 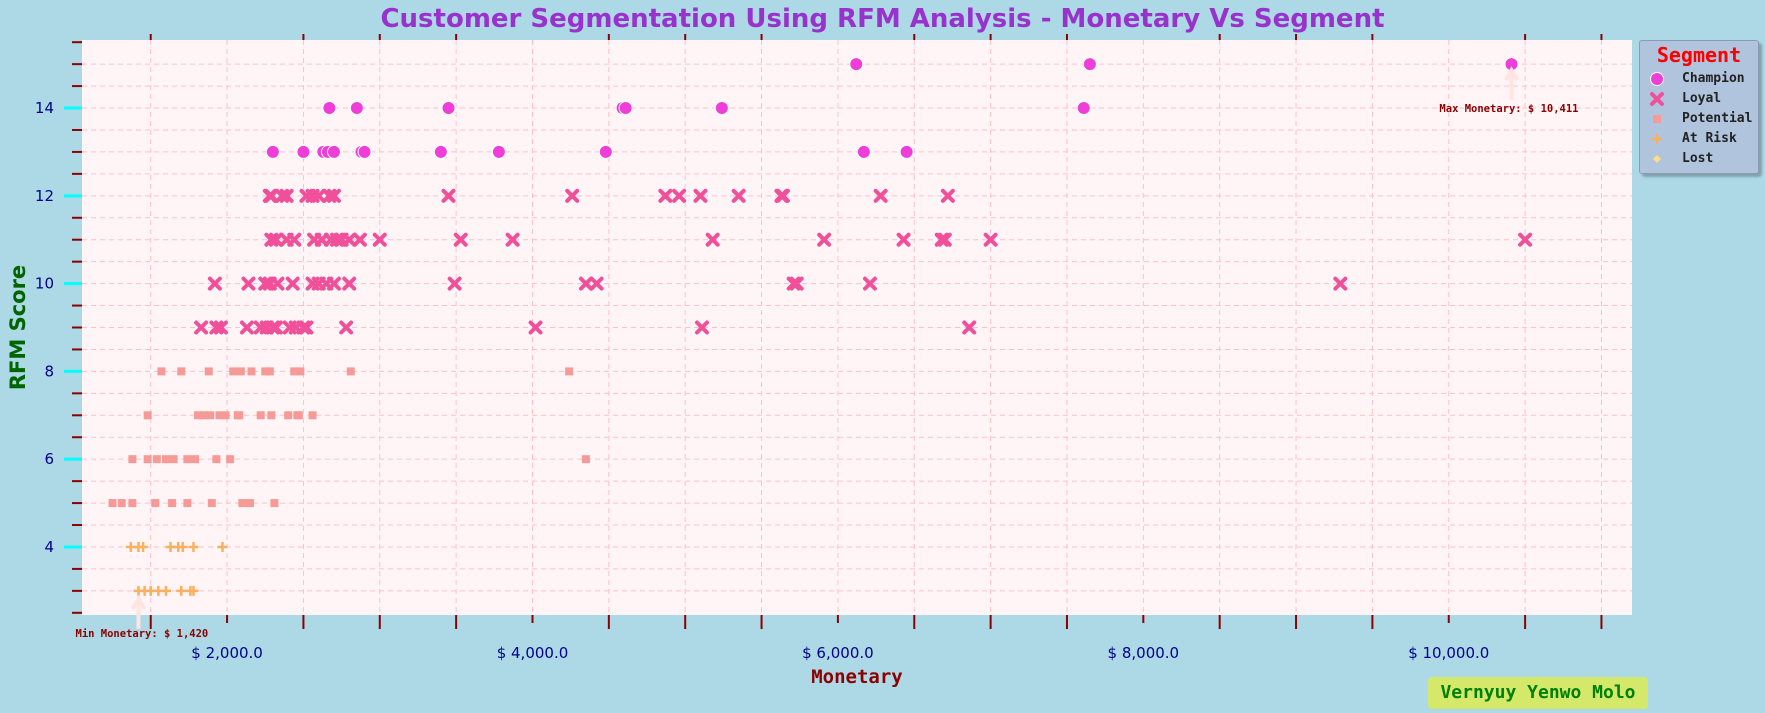 What do you see at coordinates (18, 327) in the screenshot?
I see `y-axis-label: RFM Score` at bounding box center [18, 327].